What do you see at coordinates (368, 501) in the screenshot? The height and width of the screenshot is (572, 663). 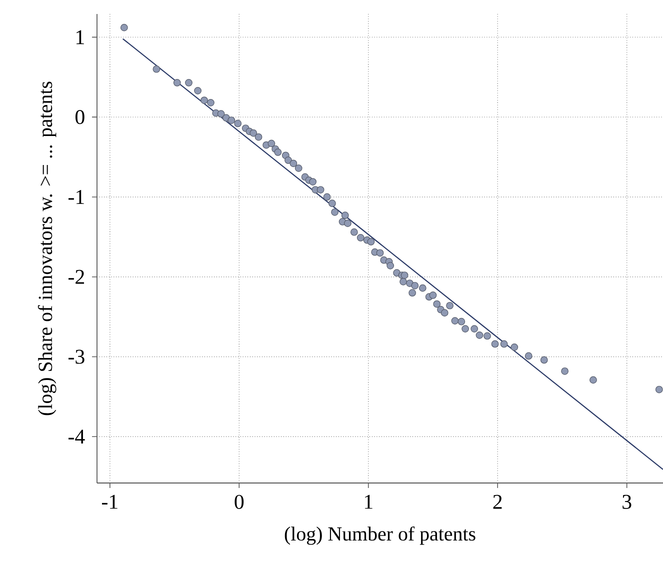 I see `x-tick-label: 1` at bounding box center [368, 501].